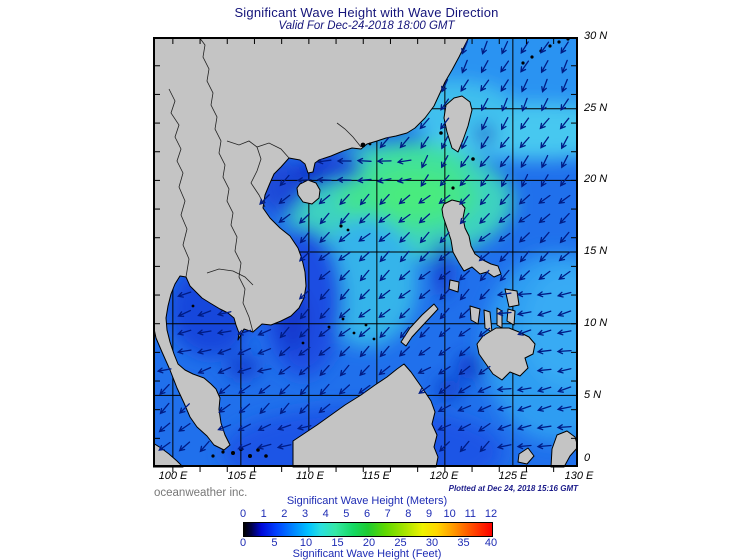 Image resolution: width=755 pixels, height=560 pixels. What do you see at coordinates (242, 476) in the screenshot?
I see `lon-label: 105 E` at bounding box center [242, 476].